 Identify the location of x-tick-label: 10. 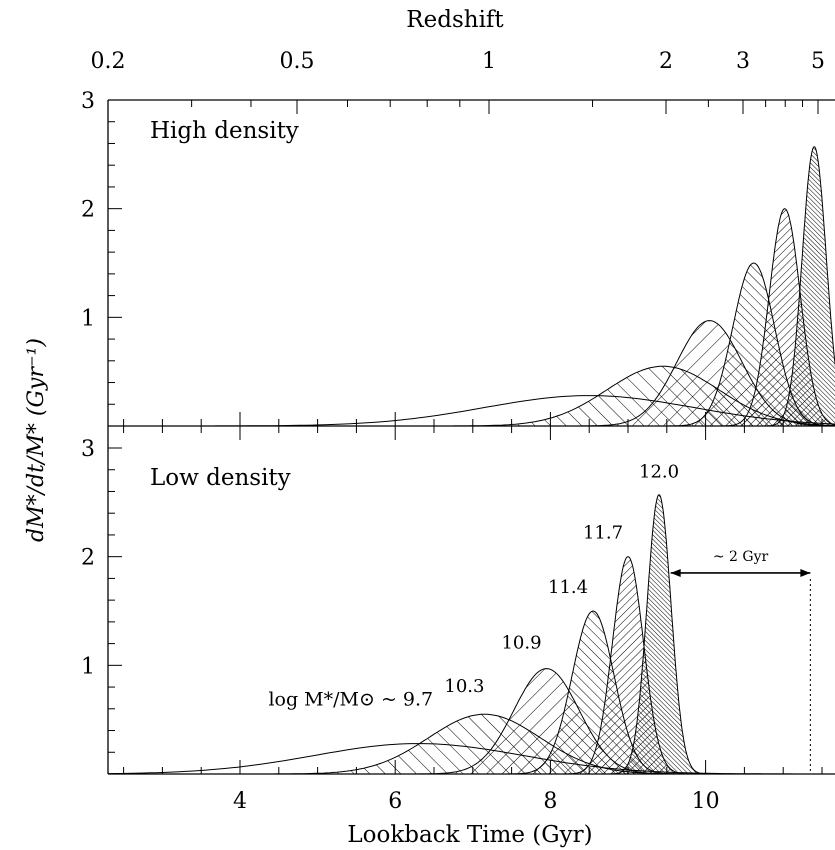
(706, 801).